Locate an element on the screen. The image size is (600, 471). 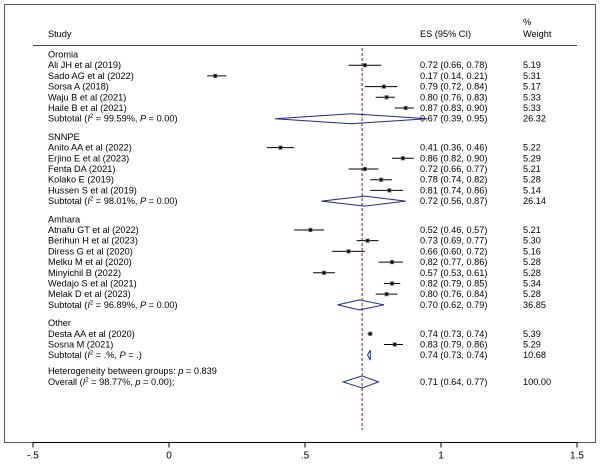
study-weight: 5.30 is located at coordinates (532, 241).